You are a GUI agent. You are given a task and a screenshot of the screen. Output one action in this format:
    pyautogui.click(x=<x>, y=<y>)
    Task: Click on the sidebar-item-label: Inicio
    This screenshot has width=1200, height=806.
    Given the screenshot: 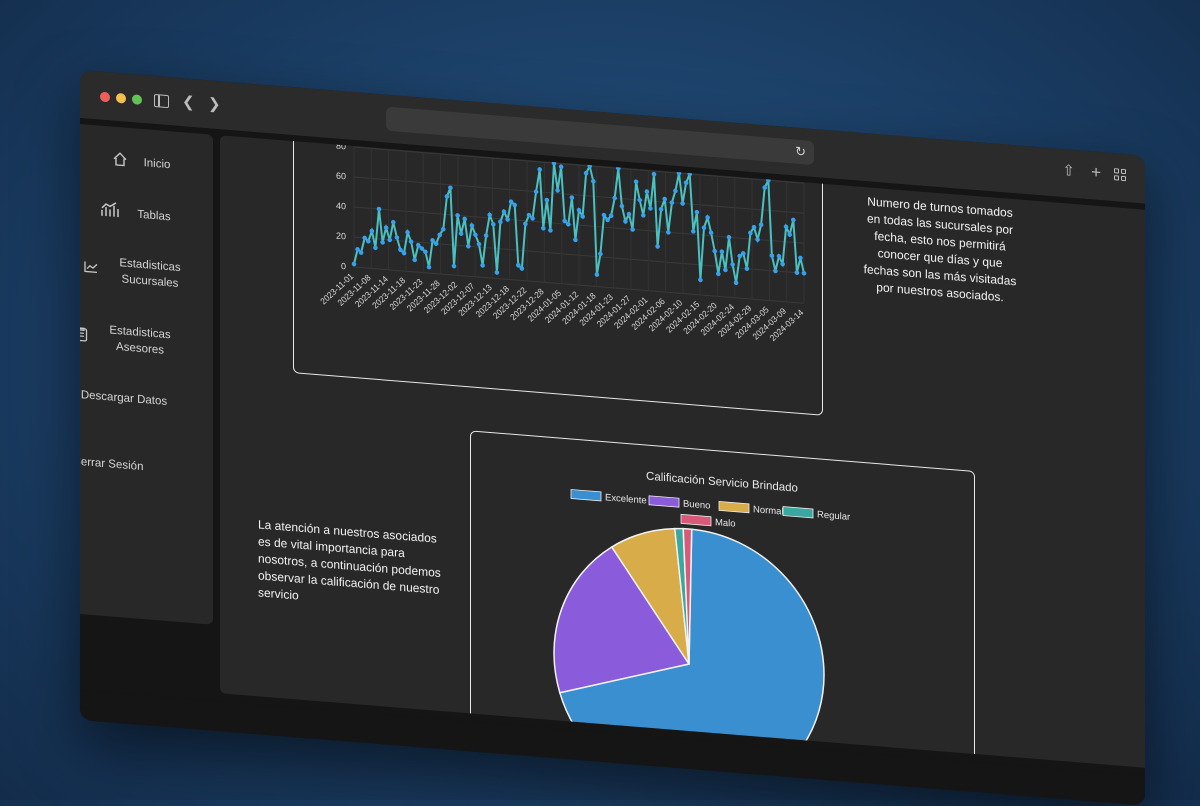 What is the action you would take?
    pyautogui.click(x=157, y=164)
    